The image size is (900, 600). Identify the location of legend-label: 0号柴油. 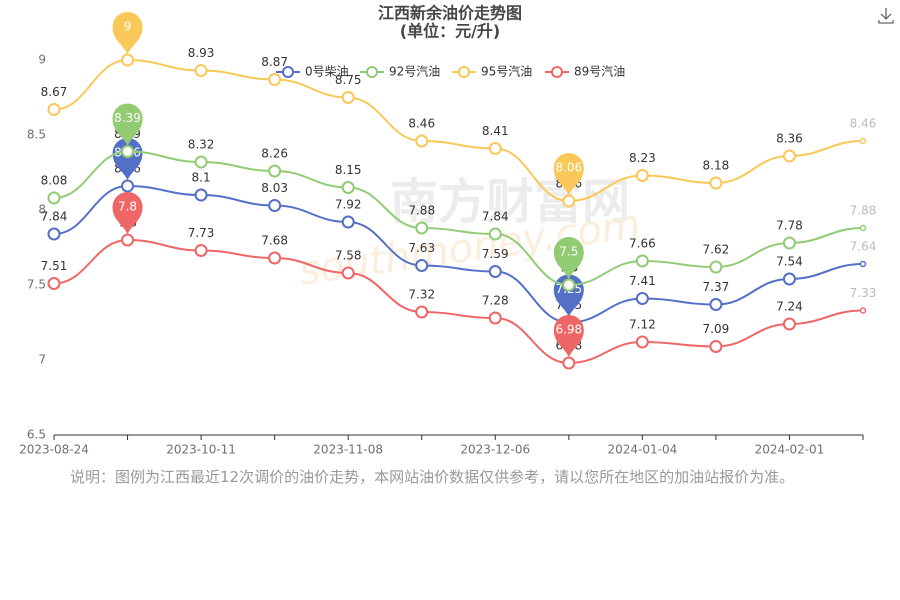
(327, 72).